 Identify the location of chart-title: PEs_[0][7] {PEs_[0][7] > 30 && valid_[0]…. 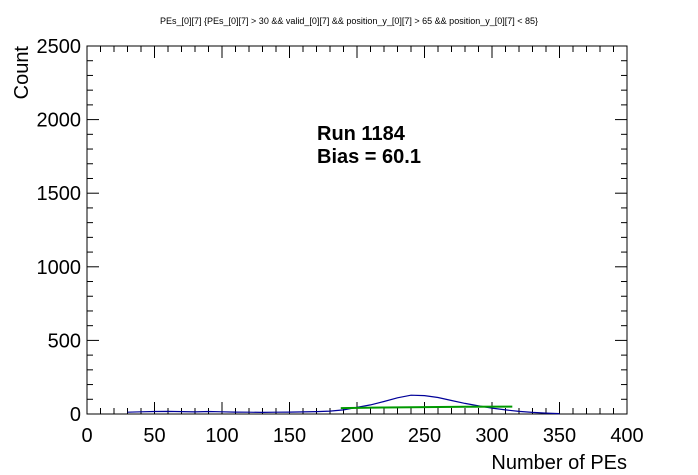
(349, 21).